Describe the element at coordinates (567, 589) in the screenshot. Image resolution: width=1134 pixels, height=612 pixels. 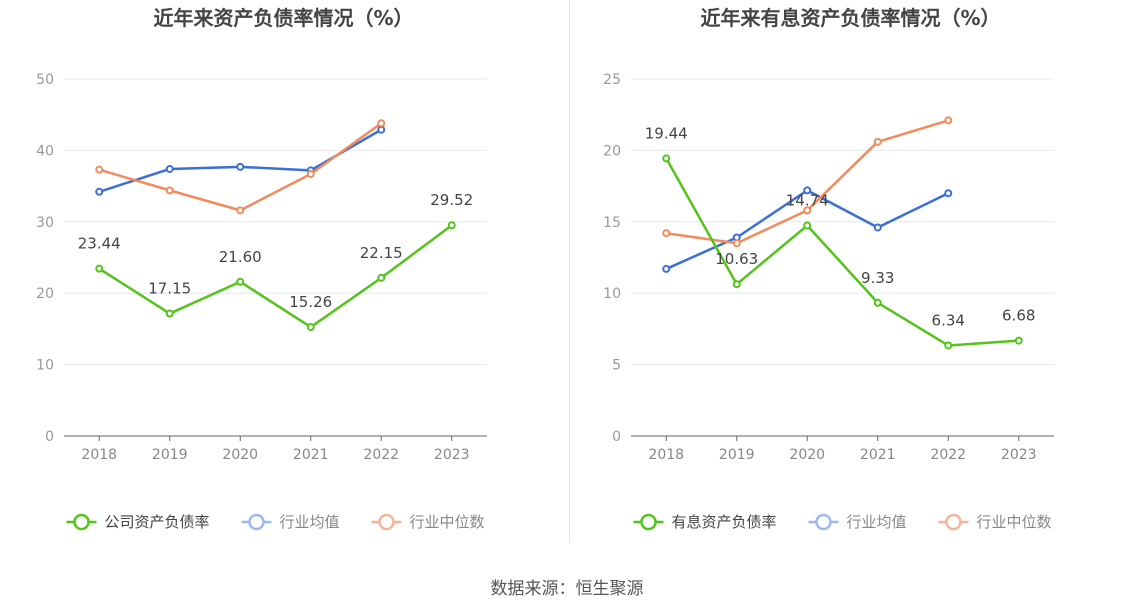
I see `data-source: 数据来源：恒生聚源` at that location.